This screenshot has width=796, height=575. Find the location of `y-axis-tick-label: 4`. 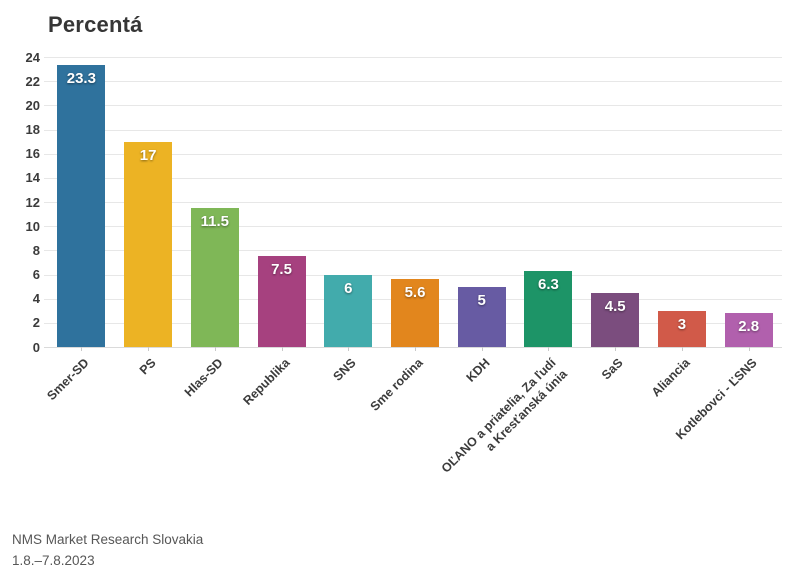

y-axis-tick-label: 4 is located at coordinates (36, 299).